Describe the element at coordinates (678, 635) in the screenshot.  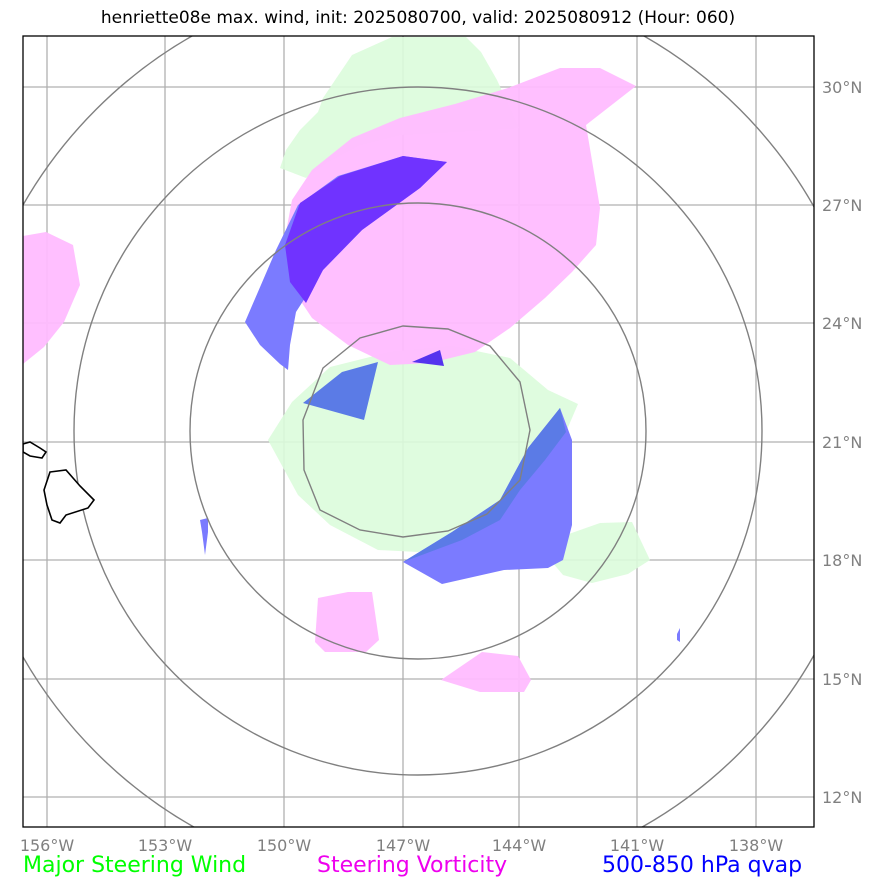
I see `qvap-east-speck` at that location.